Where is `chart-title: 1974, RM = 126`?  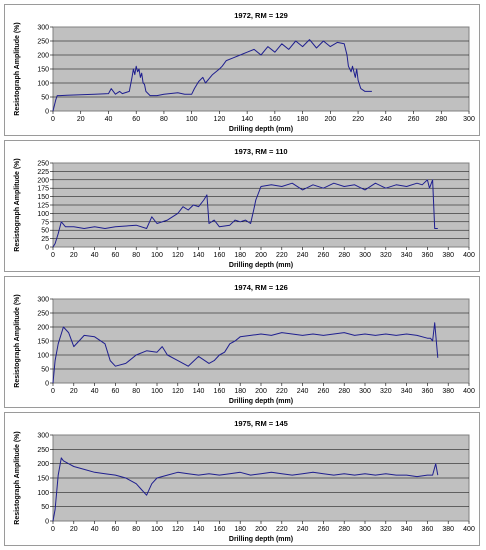 chart-title: 1974, RM = 126 is located at coordinates (261, 287).